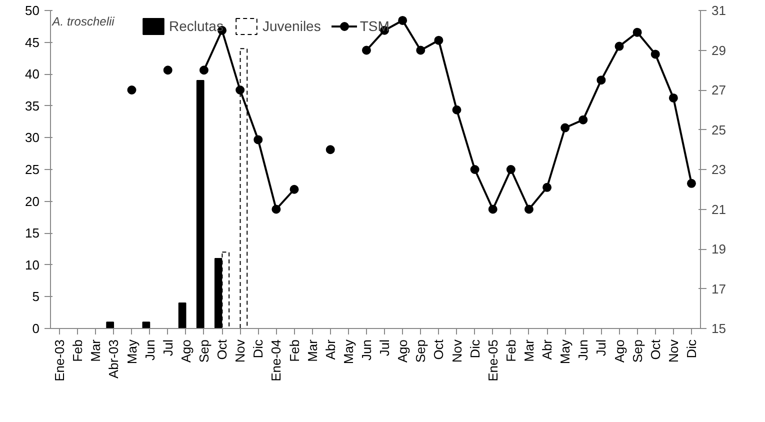  What do you see at coordinates (719, 209) in the screenshot?
I see `y2-tick-label: 21` at bounding box center [719, 209].